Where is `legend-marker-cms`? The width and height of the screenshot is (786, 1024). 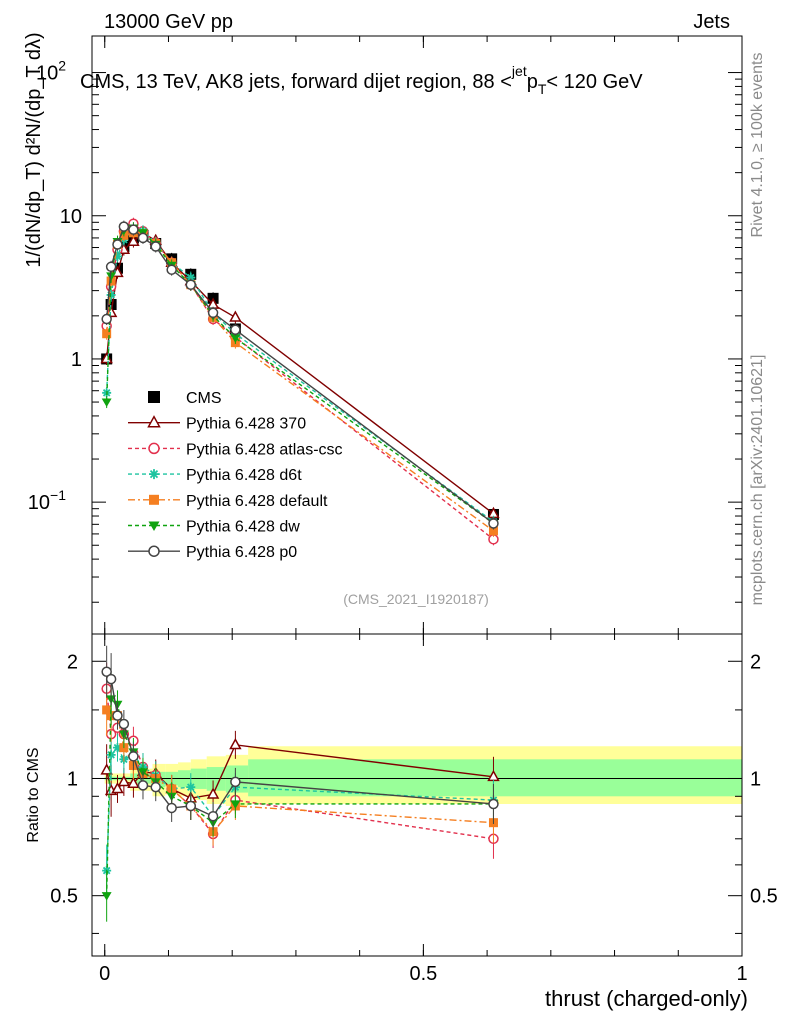
legend-marker-cms is located at coordinates (154, 397).